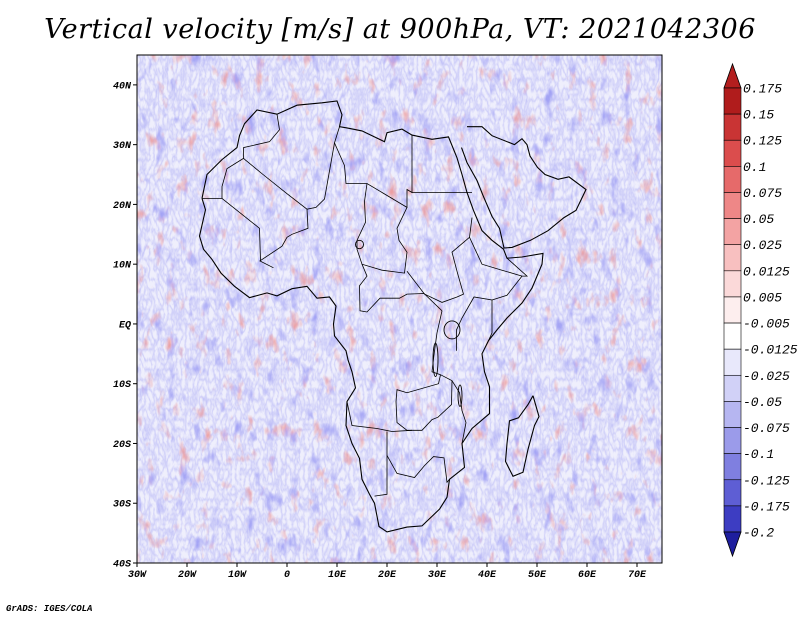  What do you see at coordinates (762, 141) in the screenshot?
I see `colorbar-label: 0.125` at bounding box center [762, 141].